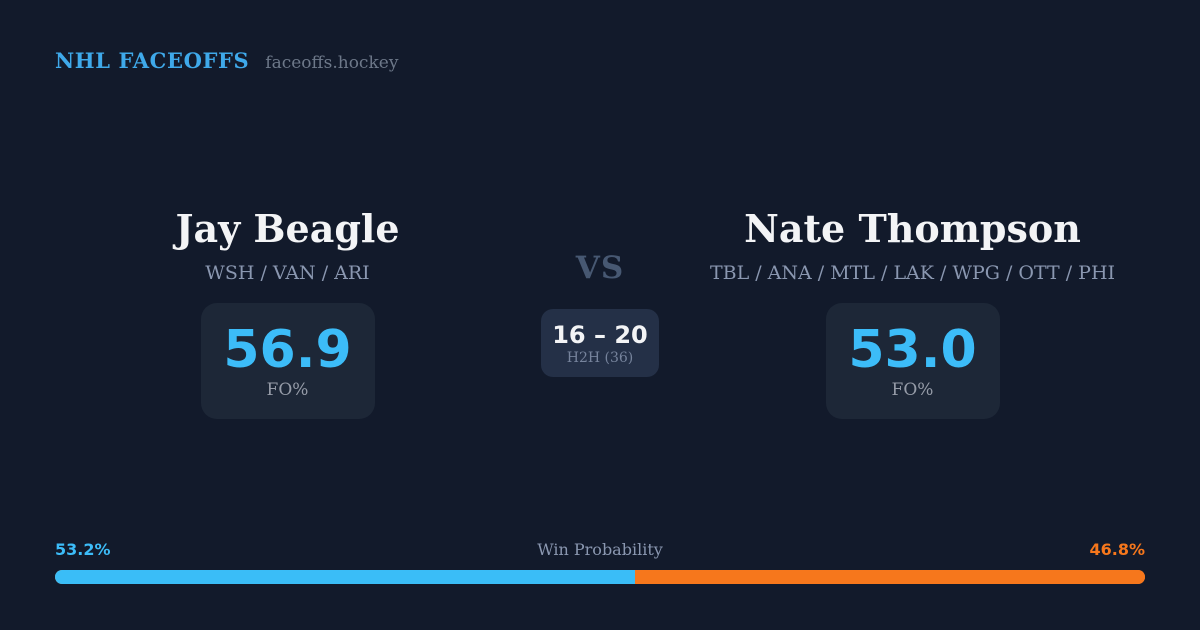 The image size is (1200, 630). What do you see at coordinates (287, 273) in the screenshot?
I see `left-player-teams: WSH / VAN / ARI` at bounding box center [287, 273].